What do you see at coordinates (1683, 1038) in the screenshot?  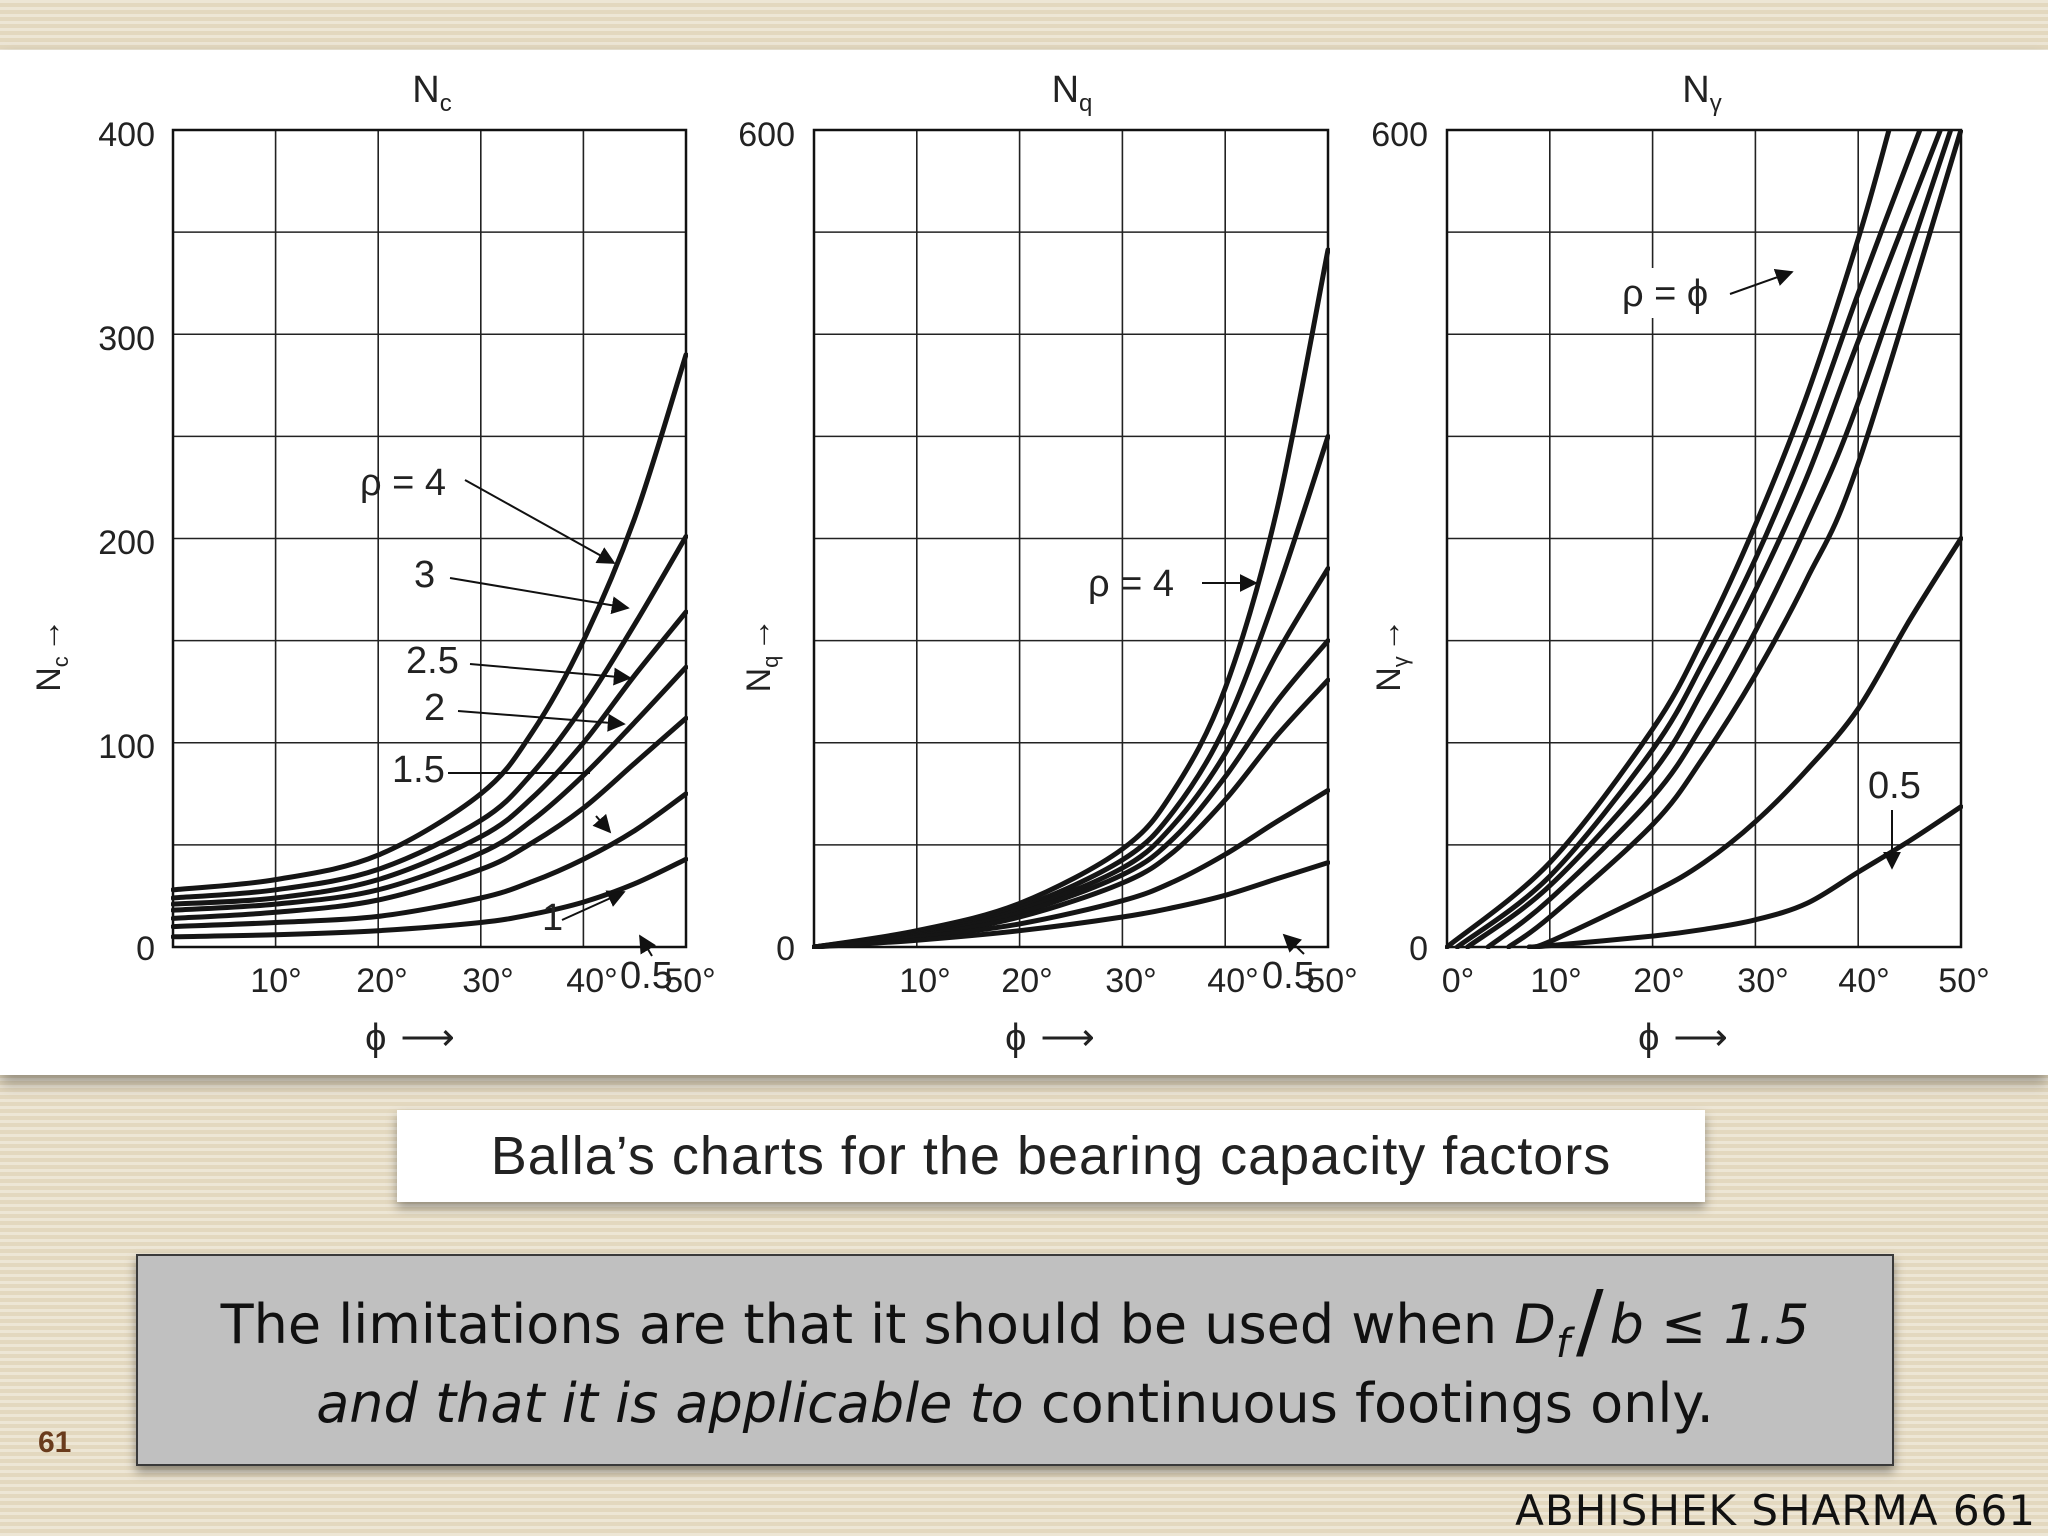 I see `ngamma-xlabel: ϕ ⟶` at bounding box center [1683, 1038].